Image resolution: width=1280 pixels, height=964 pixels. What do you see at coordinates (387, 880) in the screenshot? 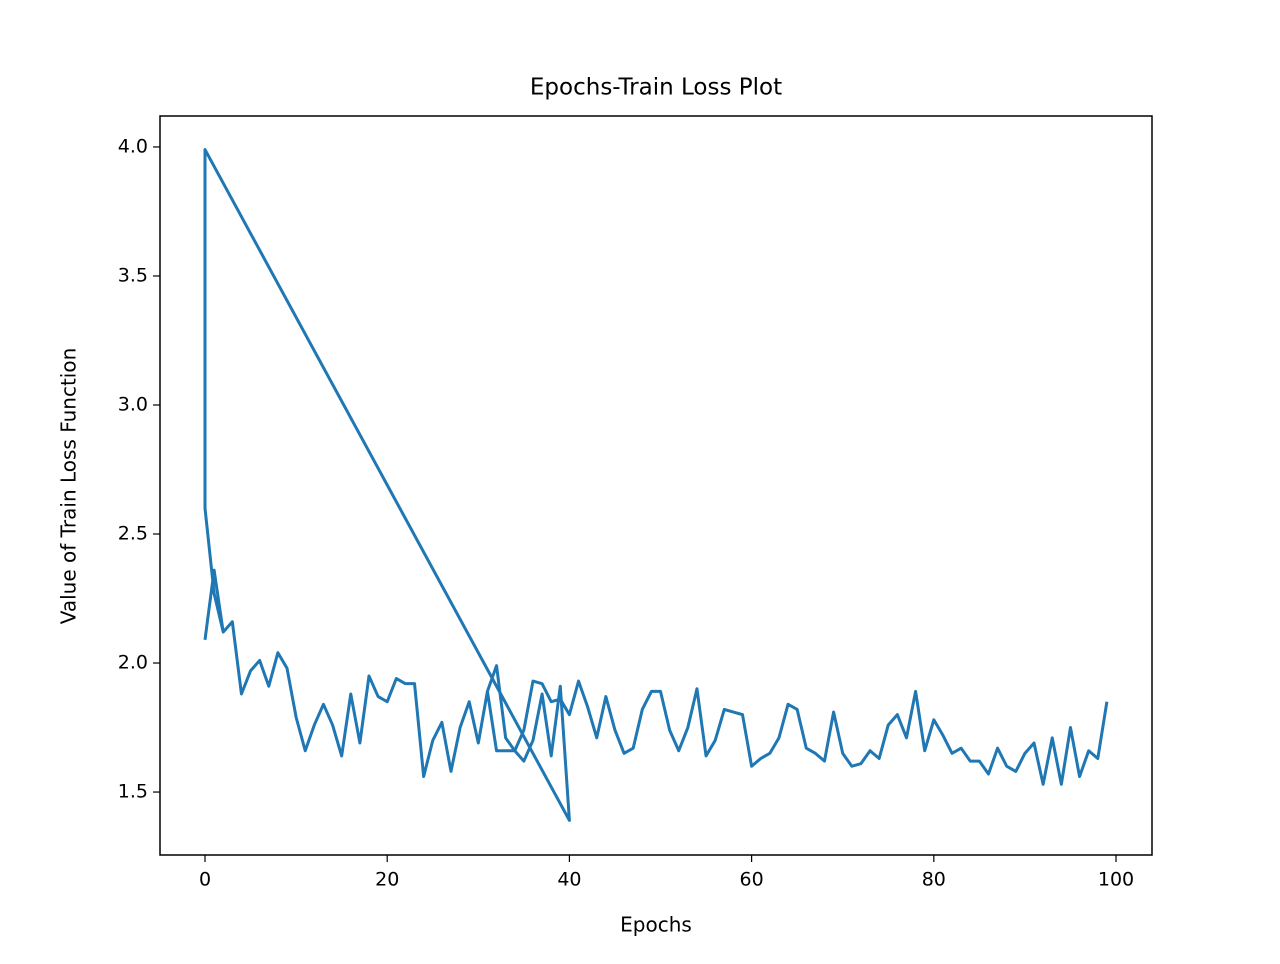
I see `x-tick-label: 20` at bounding box center [387, 880].